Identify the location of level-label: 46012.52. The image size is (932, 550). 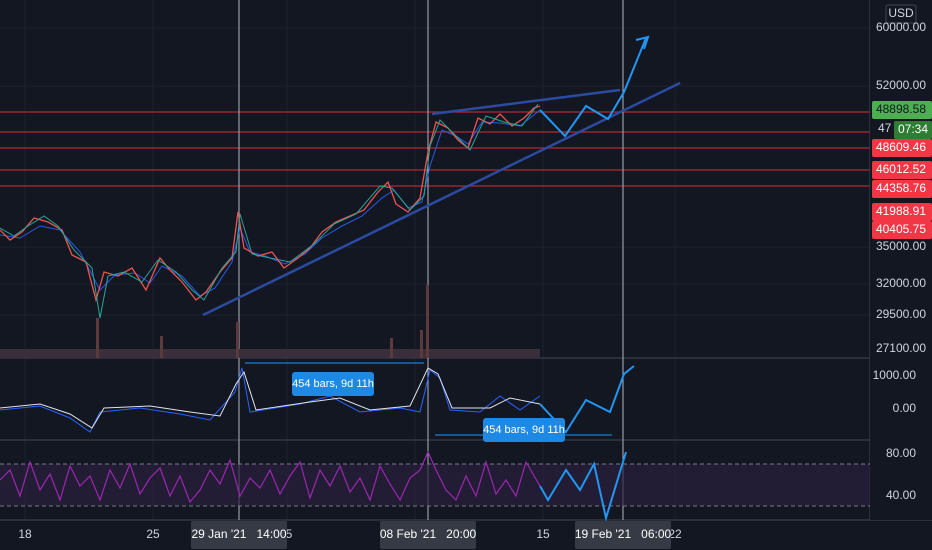
(901, 169).